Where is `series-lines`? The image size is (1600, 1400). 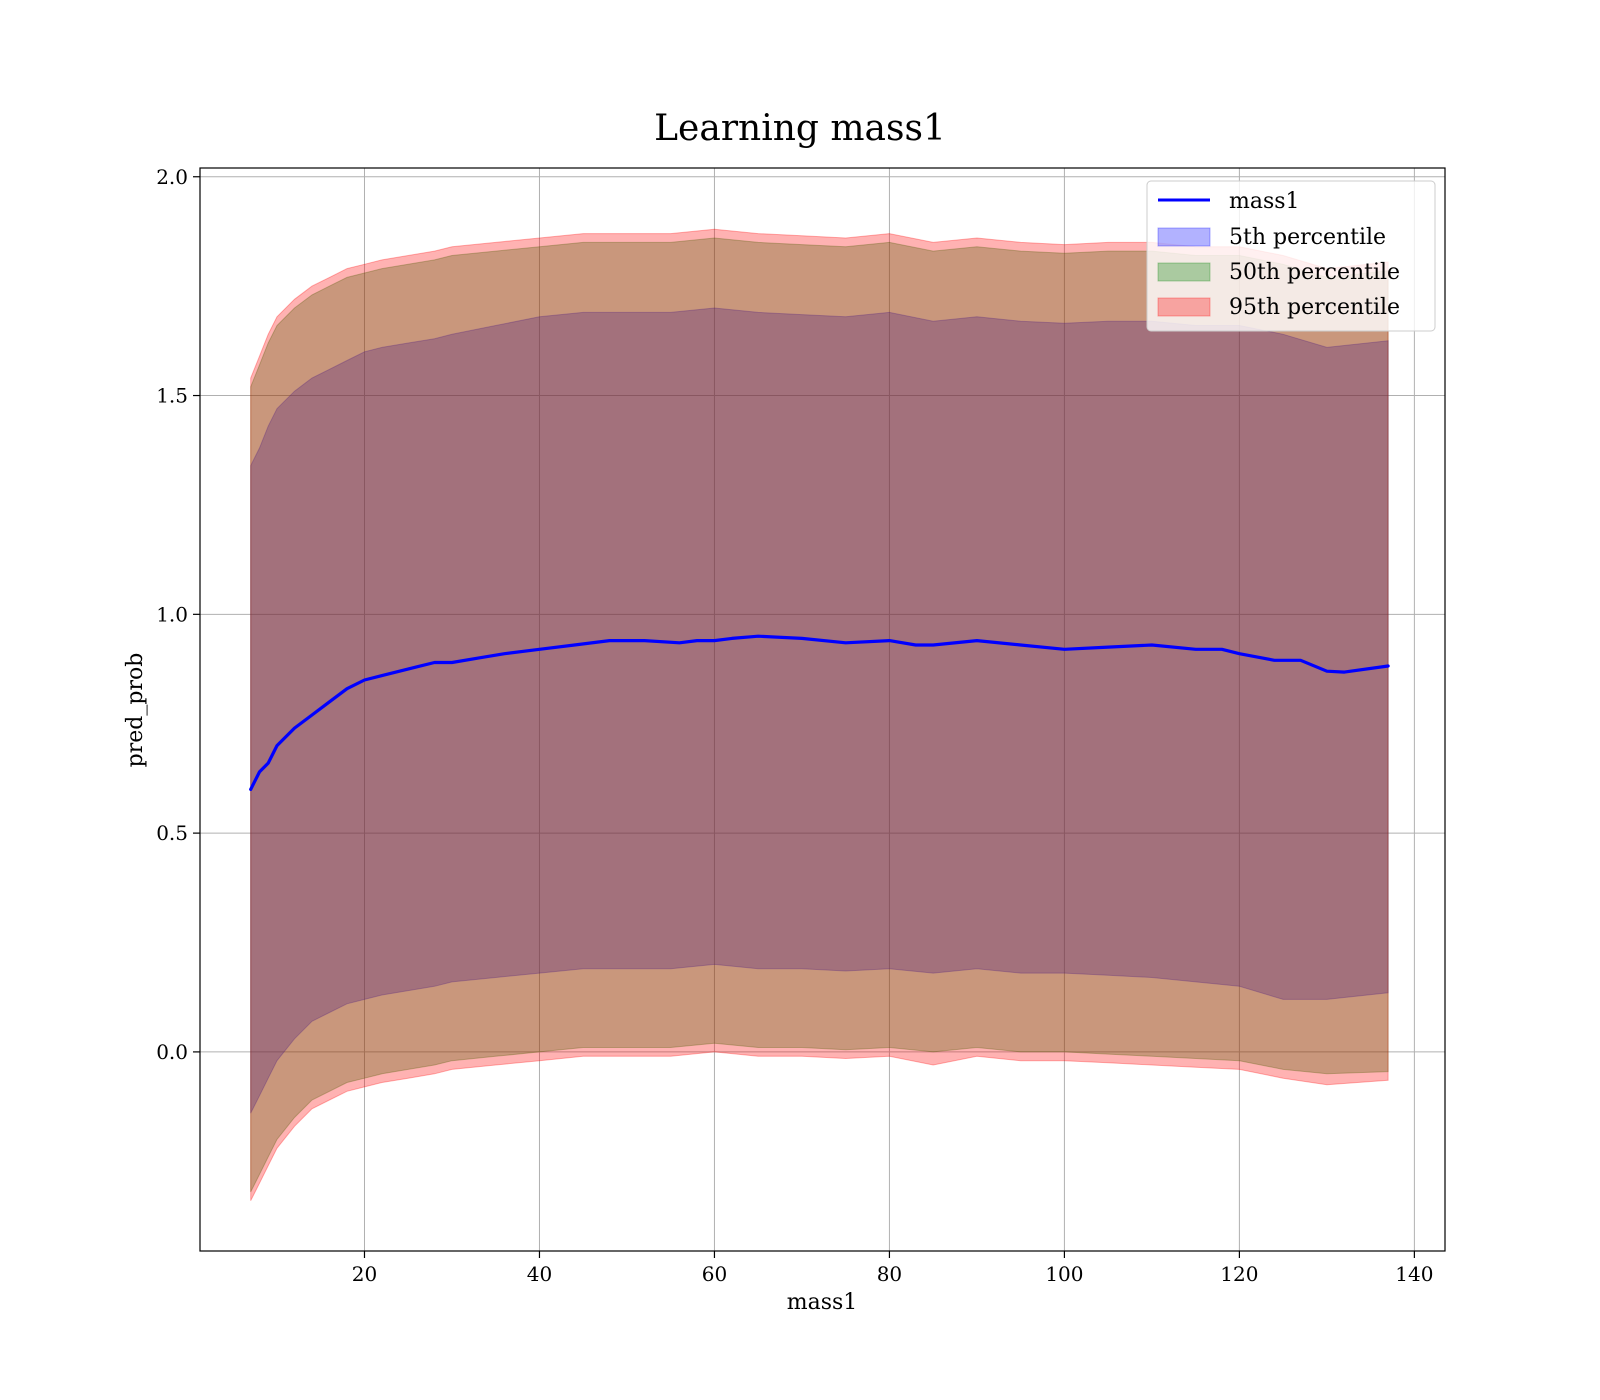
series-lines is located at coordinates (819, 713).